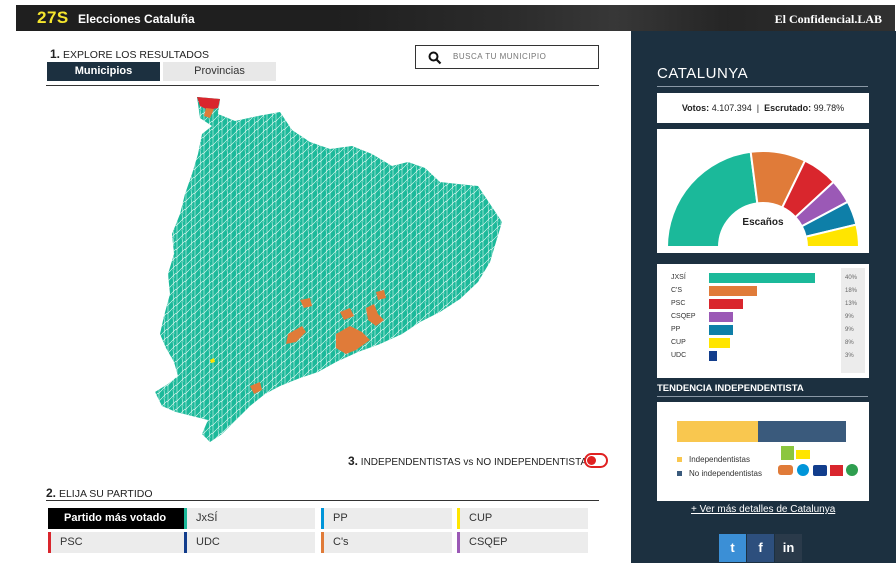  I want to click on search-input, so click(523, 56).